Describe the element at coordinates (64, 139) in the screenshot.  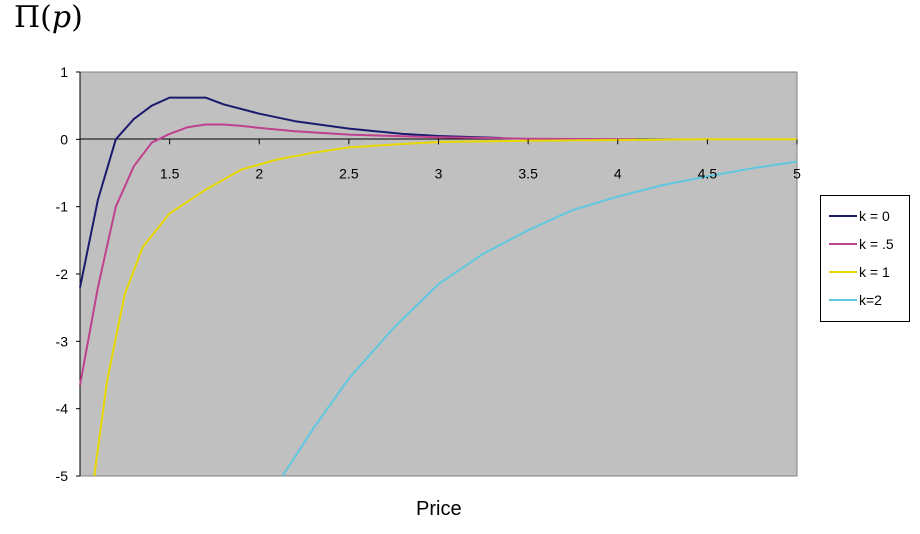
I see `y-tick-label: 0` at that location.